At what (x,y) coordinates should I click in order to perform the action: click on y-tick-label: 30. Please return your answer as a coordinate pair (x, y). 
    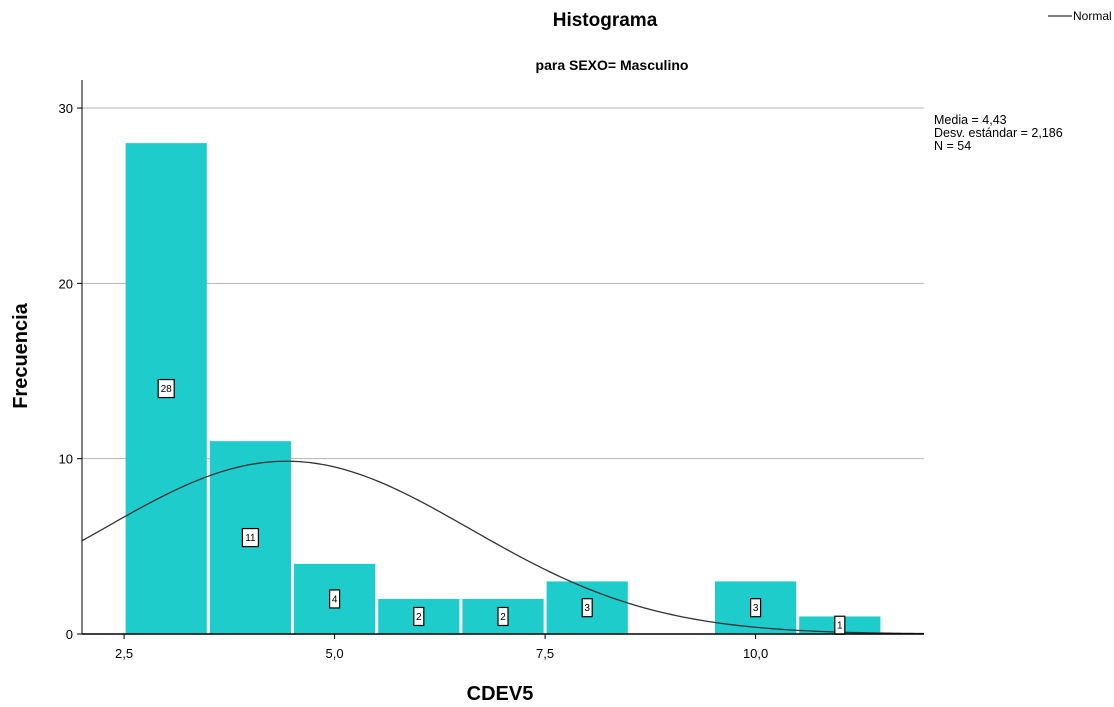
    Looking at the image, I should click on (66, 108).